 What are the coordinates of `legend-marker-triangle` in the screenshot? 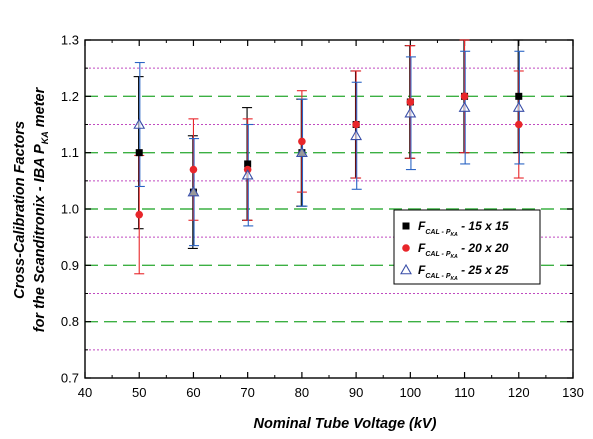 It's located at (406, 269).